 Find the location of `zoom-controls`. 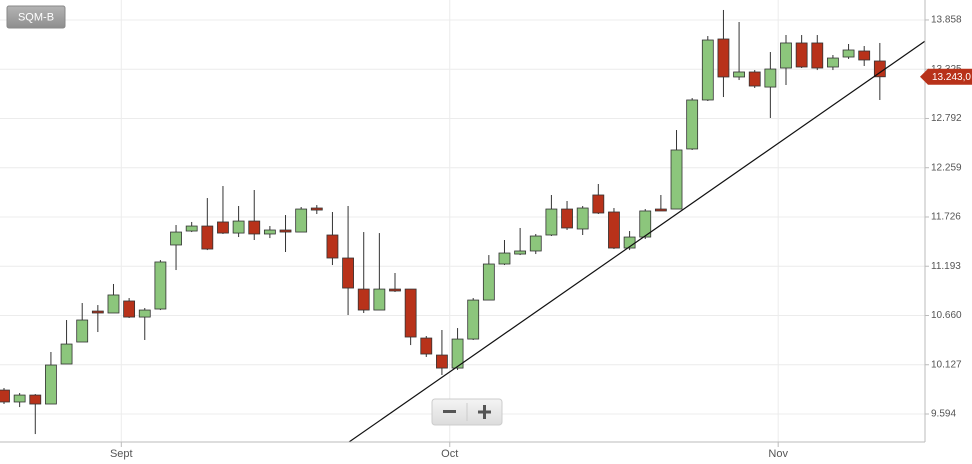

zoom-controls is located at coordinates (467, 412).